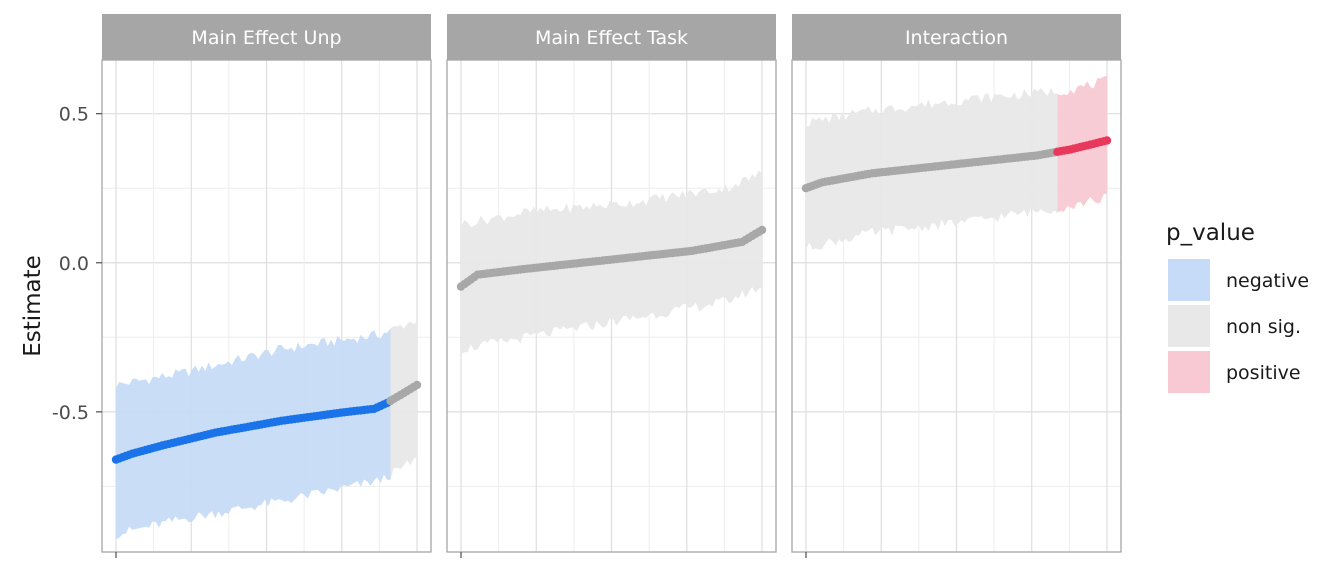 This screenshot has height=580, width=1344. I want to click on legend-key-1: negative, so click(1238, 280).